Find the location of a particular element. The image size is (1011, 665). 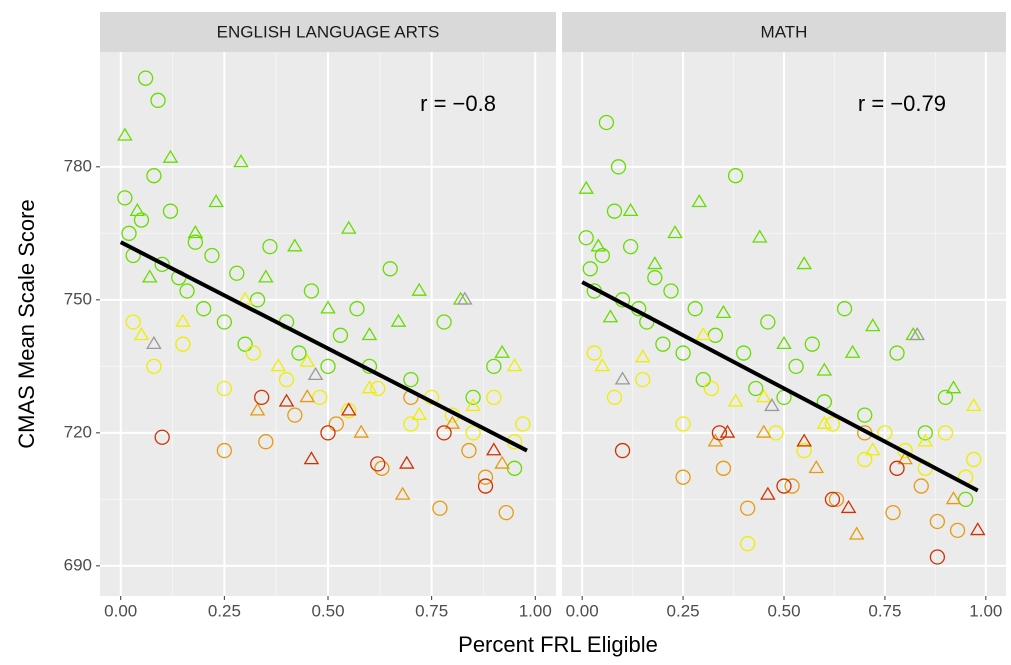

x-tick-label: 0.75 is located at coordinates (431, 610).